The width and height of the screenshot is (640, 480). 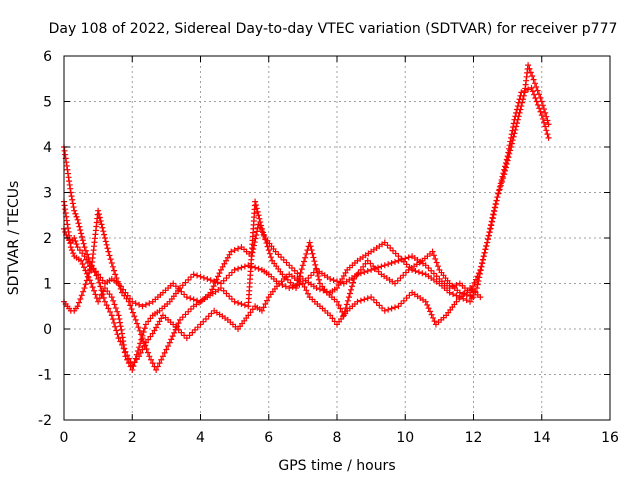 I want to click on y-tick-label: -1, so click(x=45, y=376).